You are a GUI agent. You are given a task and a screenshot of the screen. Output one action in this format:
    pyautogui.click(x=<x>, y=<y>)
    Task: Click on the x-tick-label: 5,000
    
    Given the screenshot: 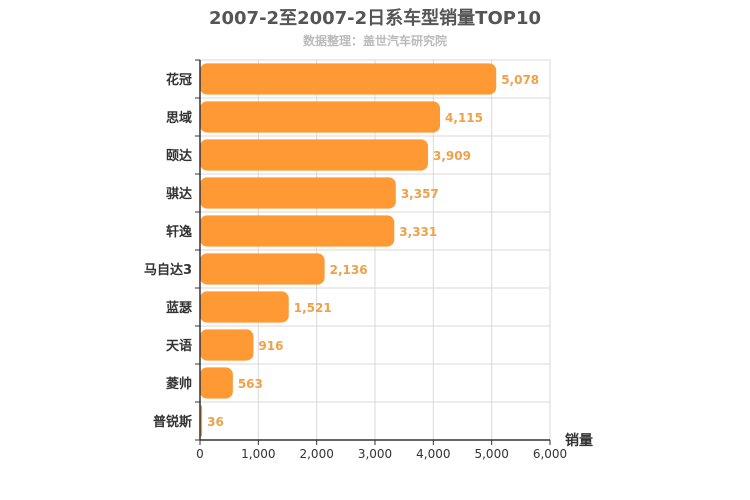 What is the action you would take?
    pyautogui.click(x=491, y=454)
    